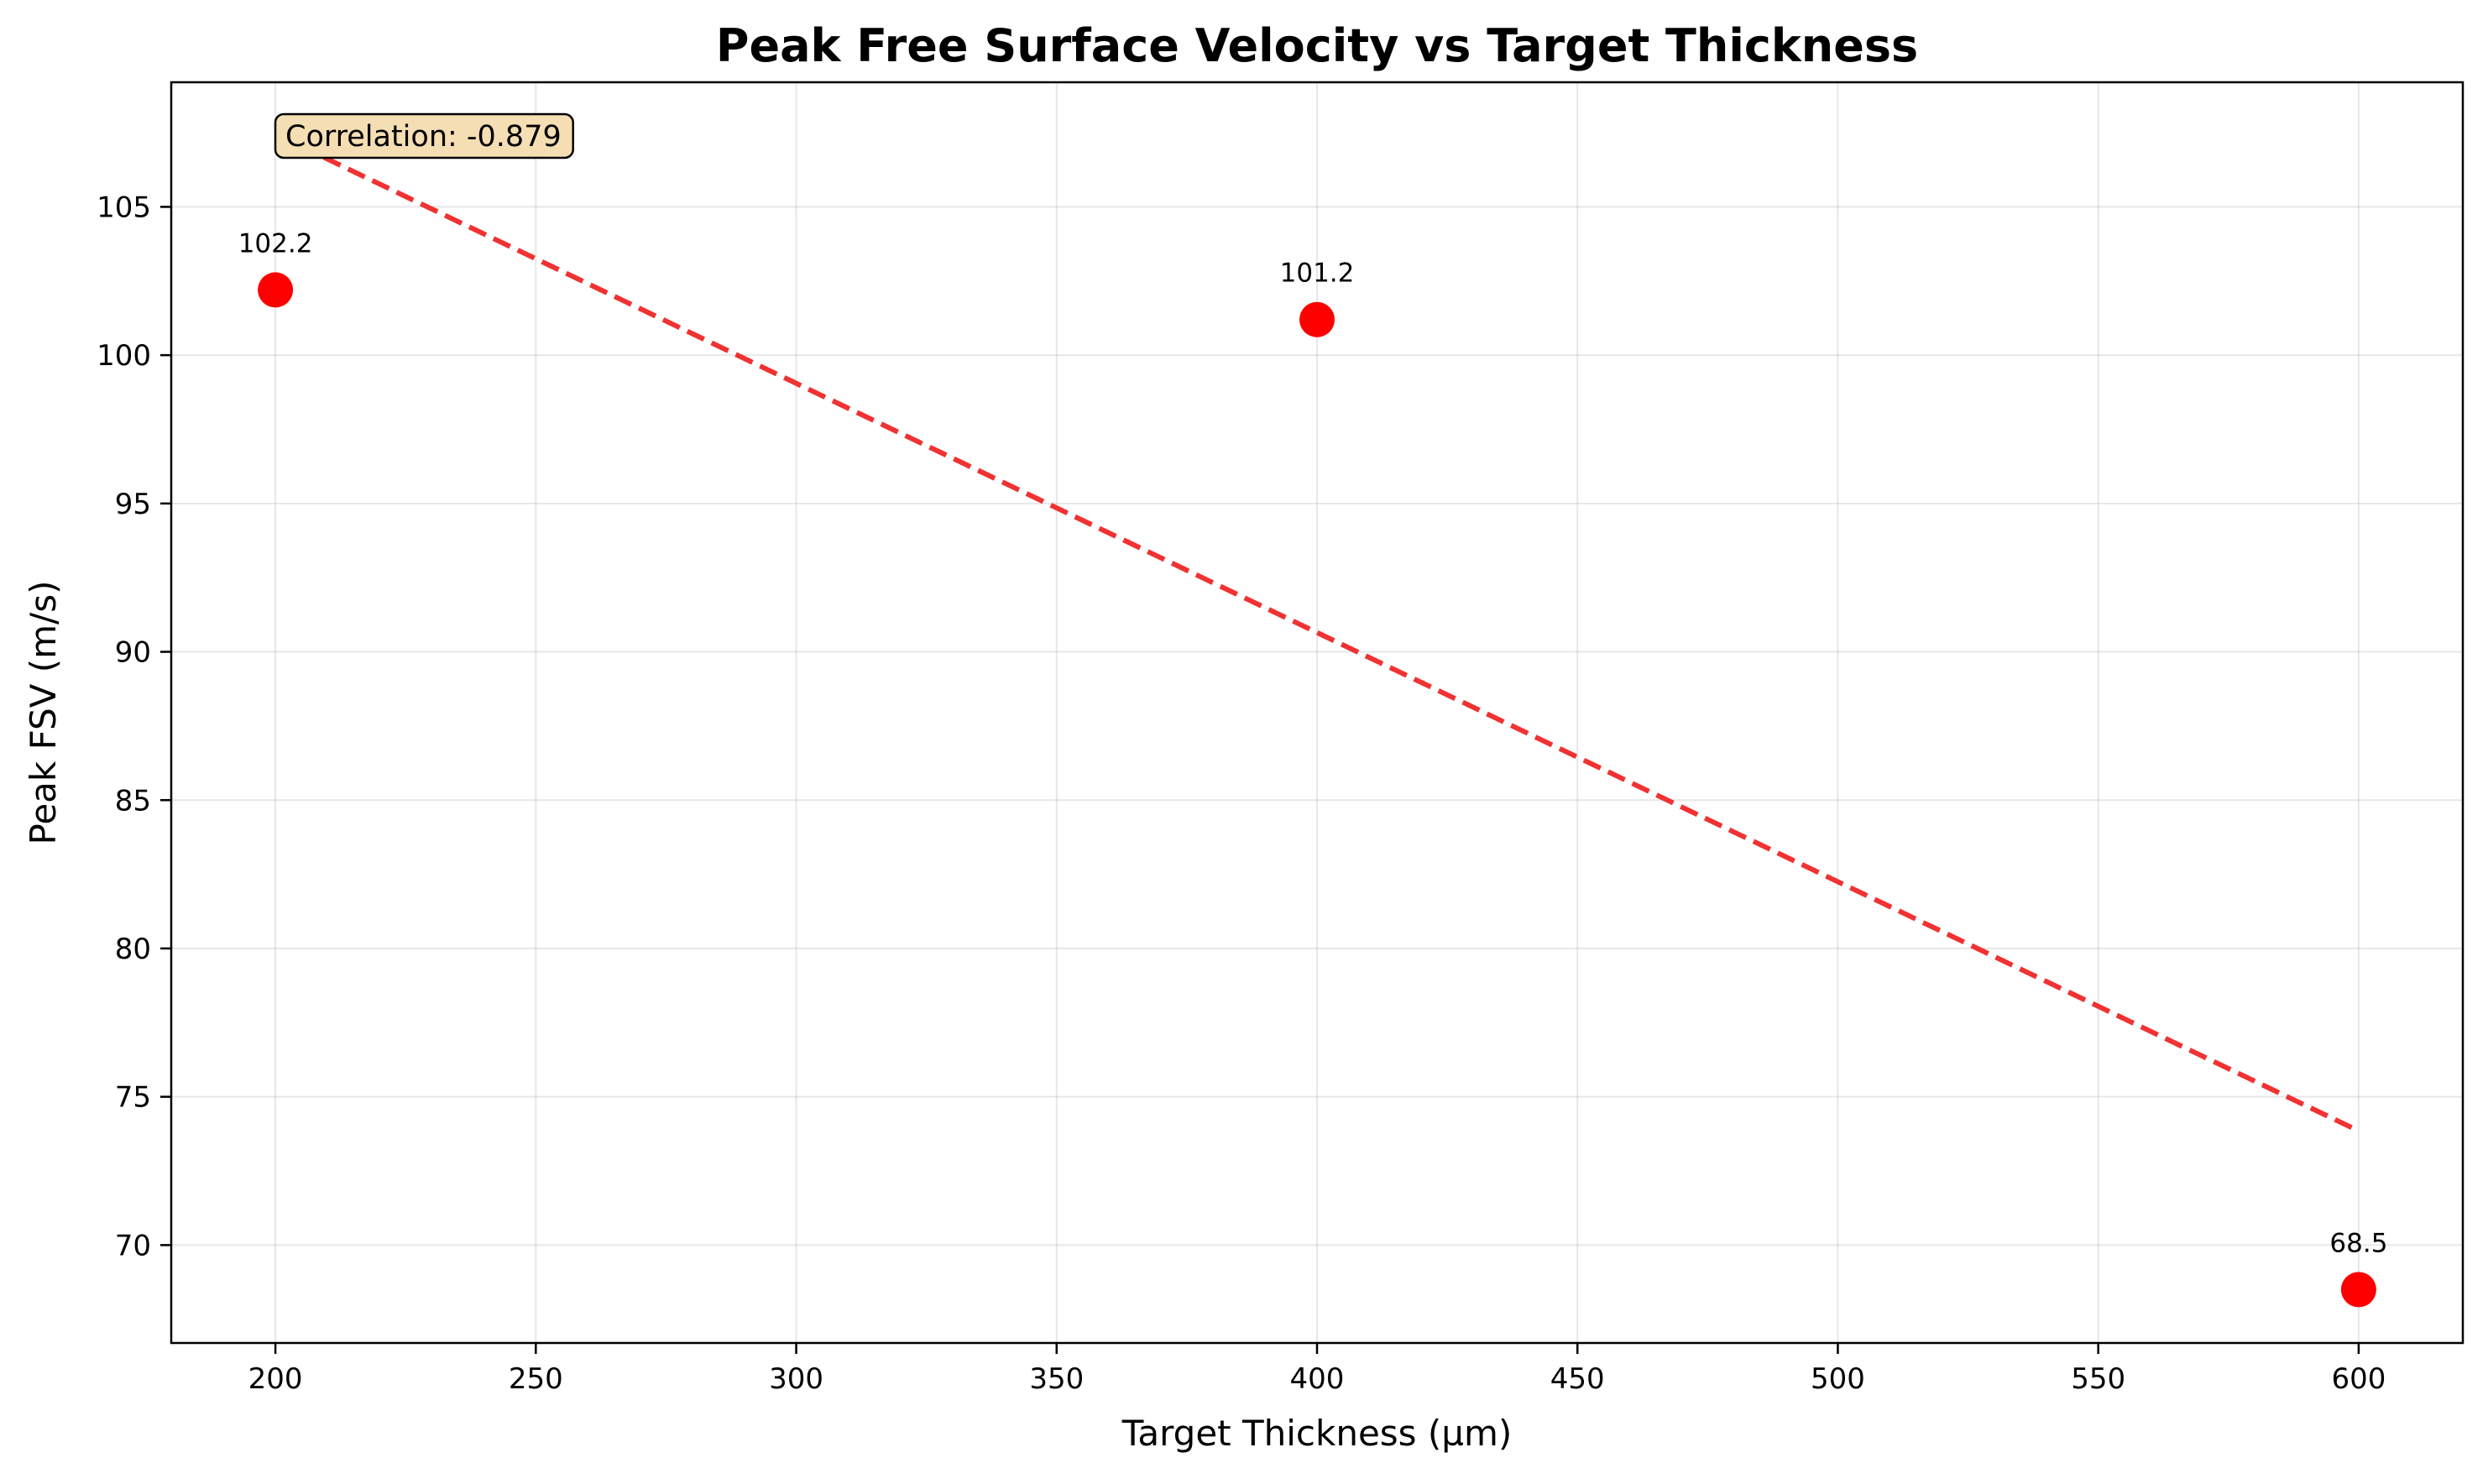  Describe the element at coordinates (1317, 1433) in the screenshot. I see `x-axis-label: Target Thickness (µm)` at that location.